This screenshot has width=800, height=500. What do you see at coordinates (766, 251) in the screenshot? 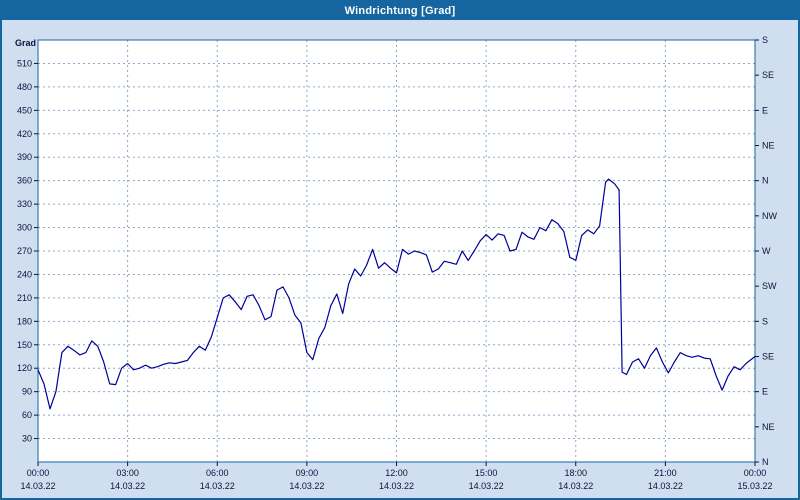
I see `y2-axis-label: W` at bounding box center [766, 251].